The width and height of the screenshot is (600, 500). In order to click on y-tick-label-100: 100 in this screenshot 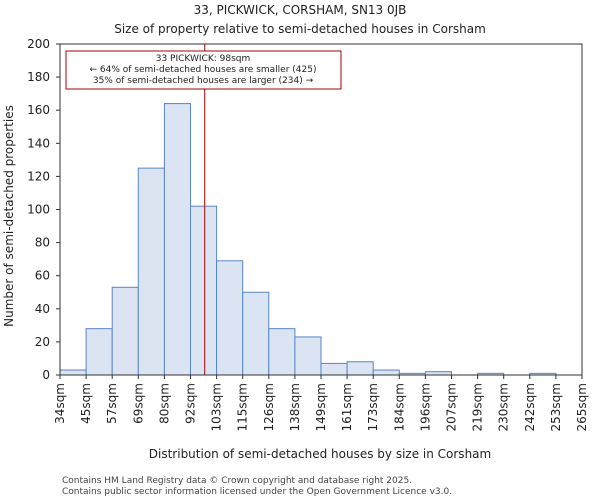, I will do `click(38, 210)`.